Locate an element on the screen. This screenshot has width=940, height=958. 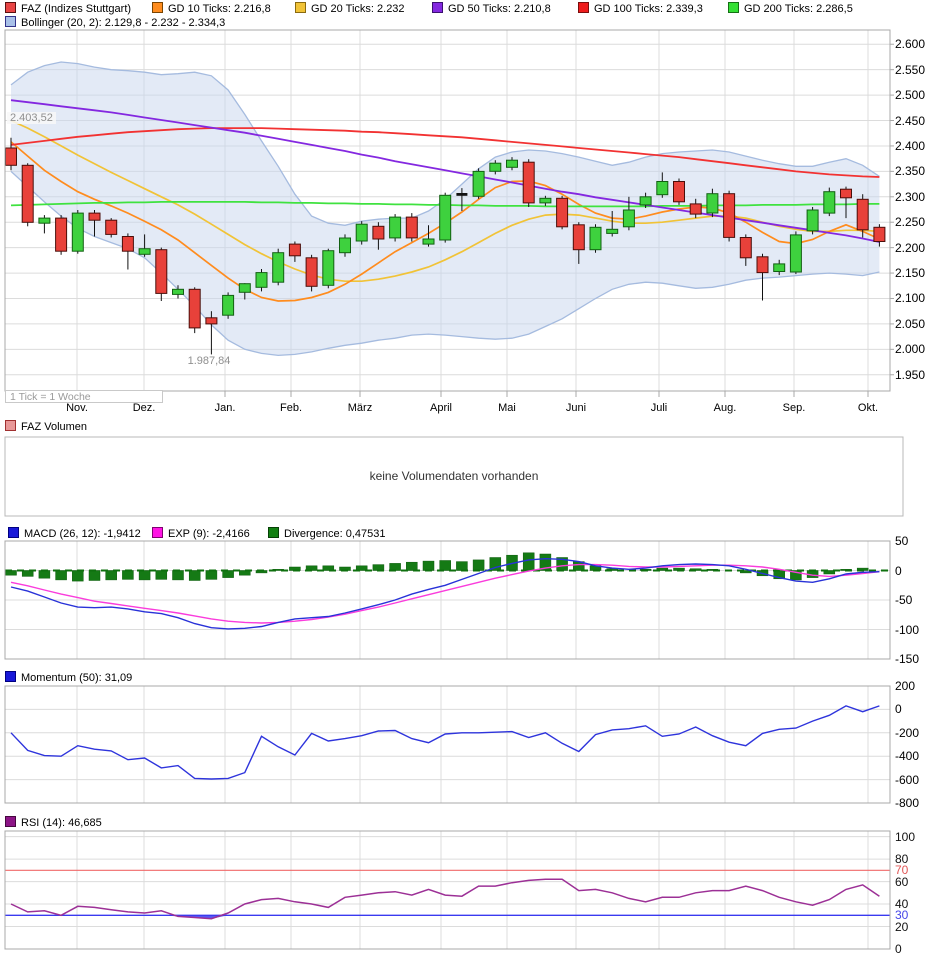
legend-main-label: FAZ (Indizes Stuttgart) is located at coordinates (76, 9).